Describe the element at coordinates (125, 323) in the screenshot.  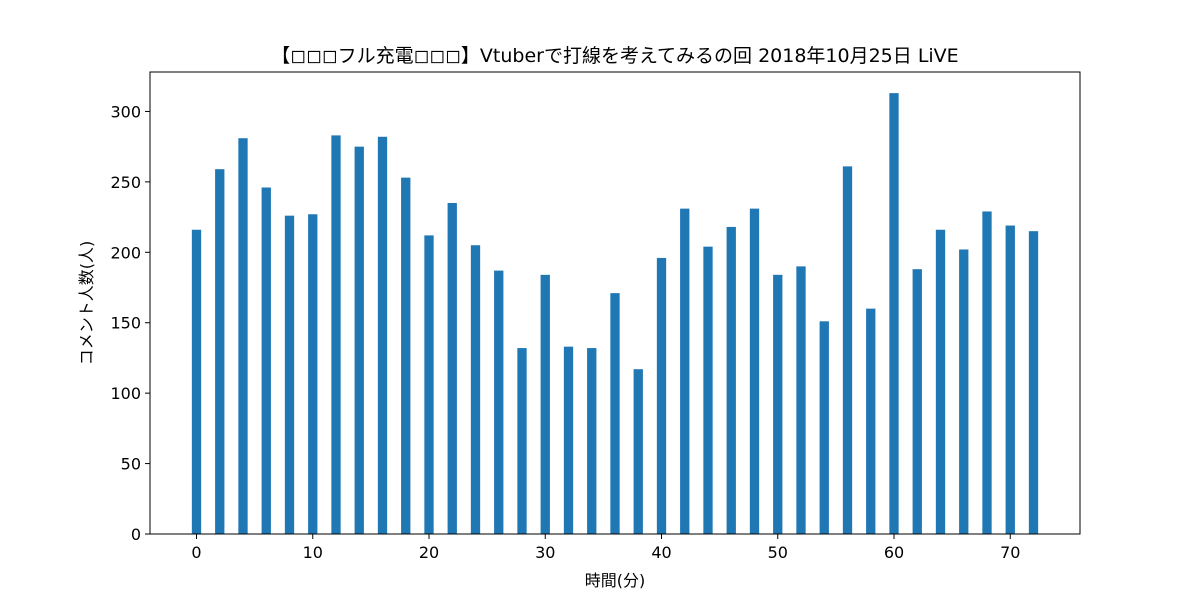
I see `y-tick-label: 150` at that location.